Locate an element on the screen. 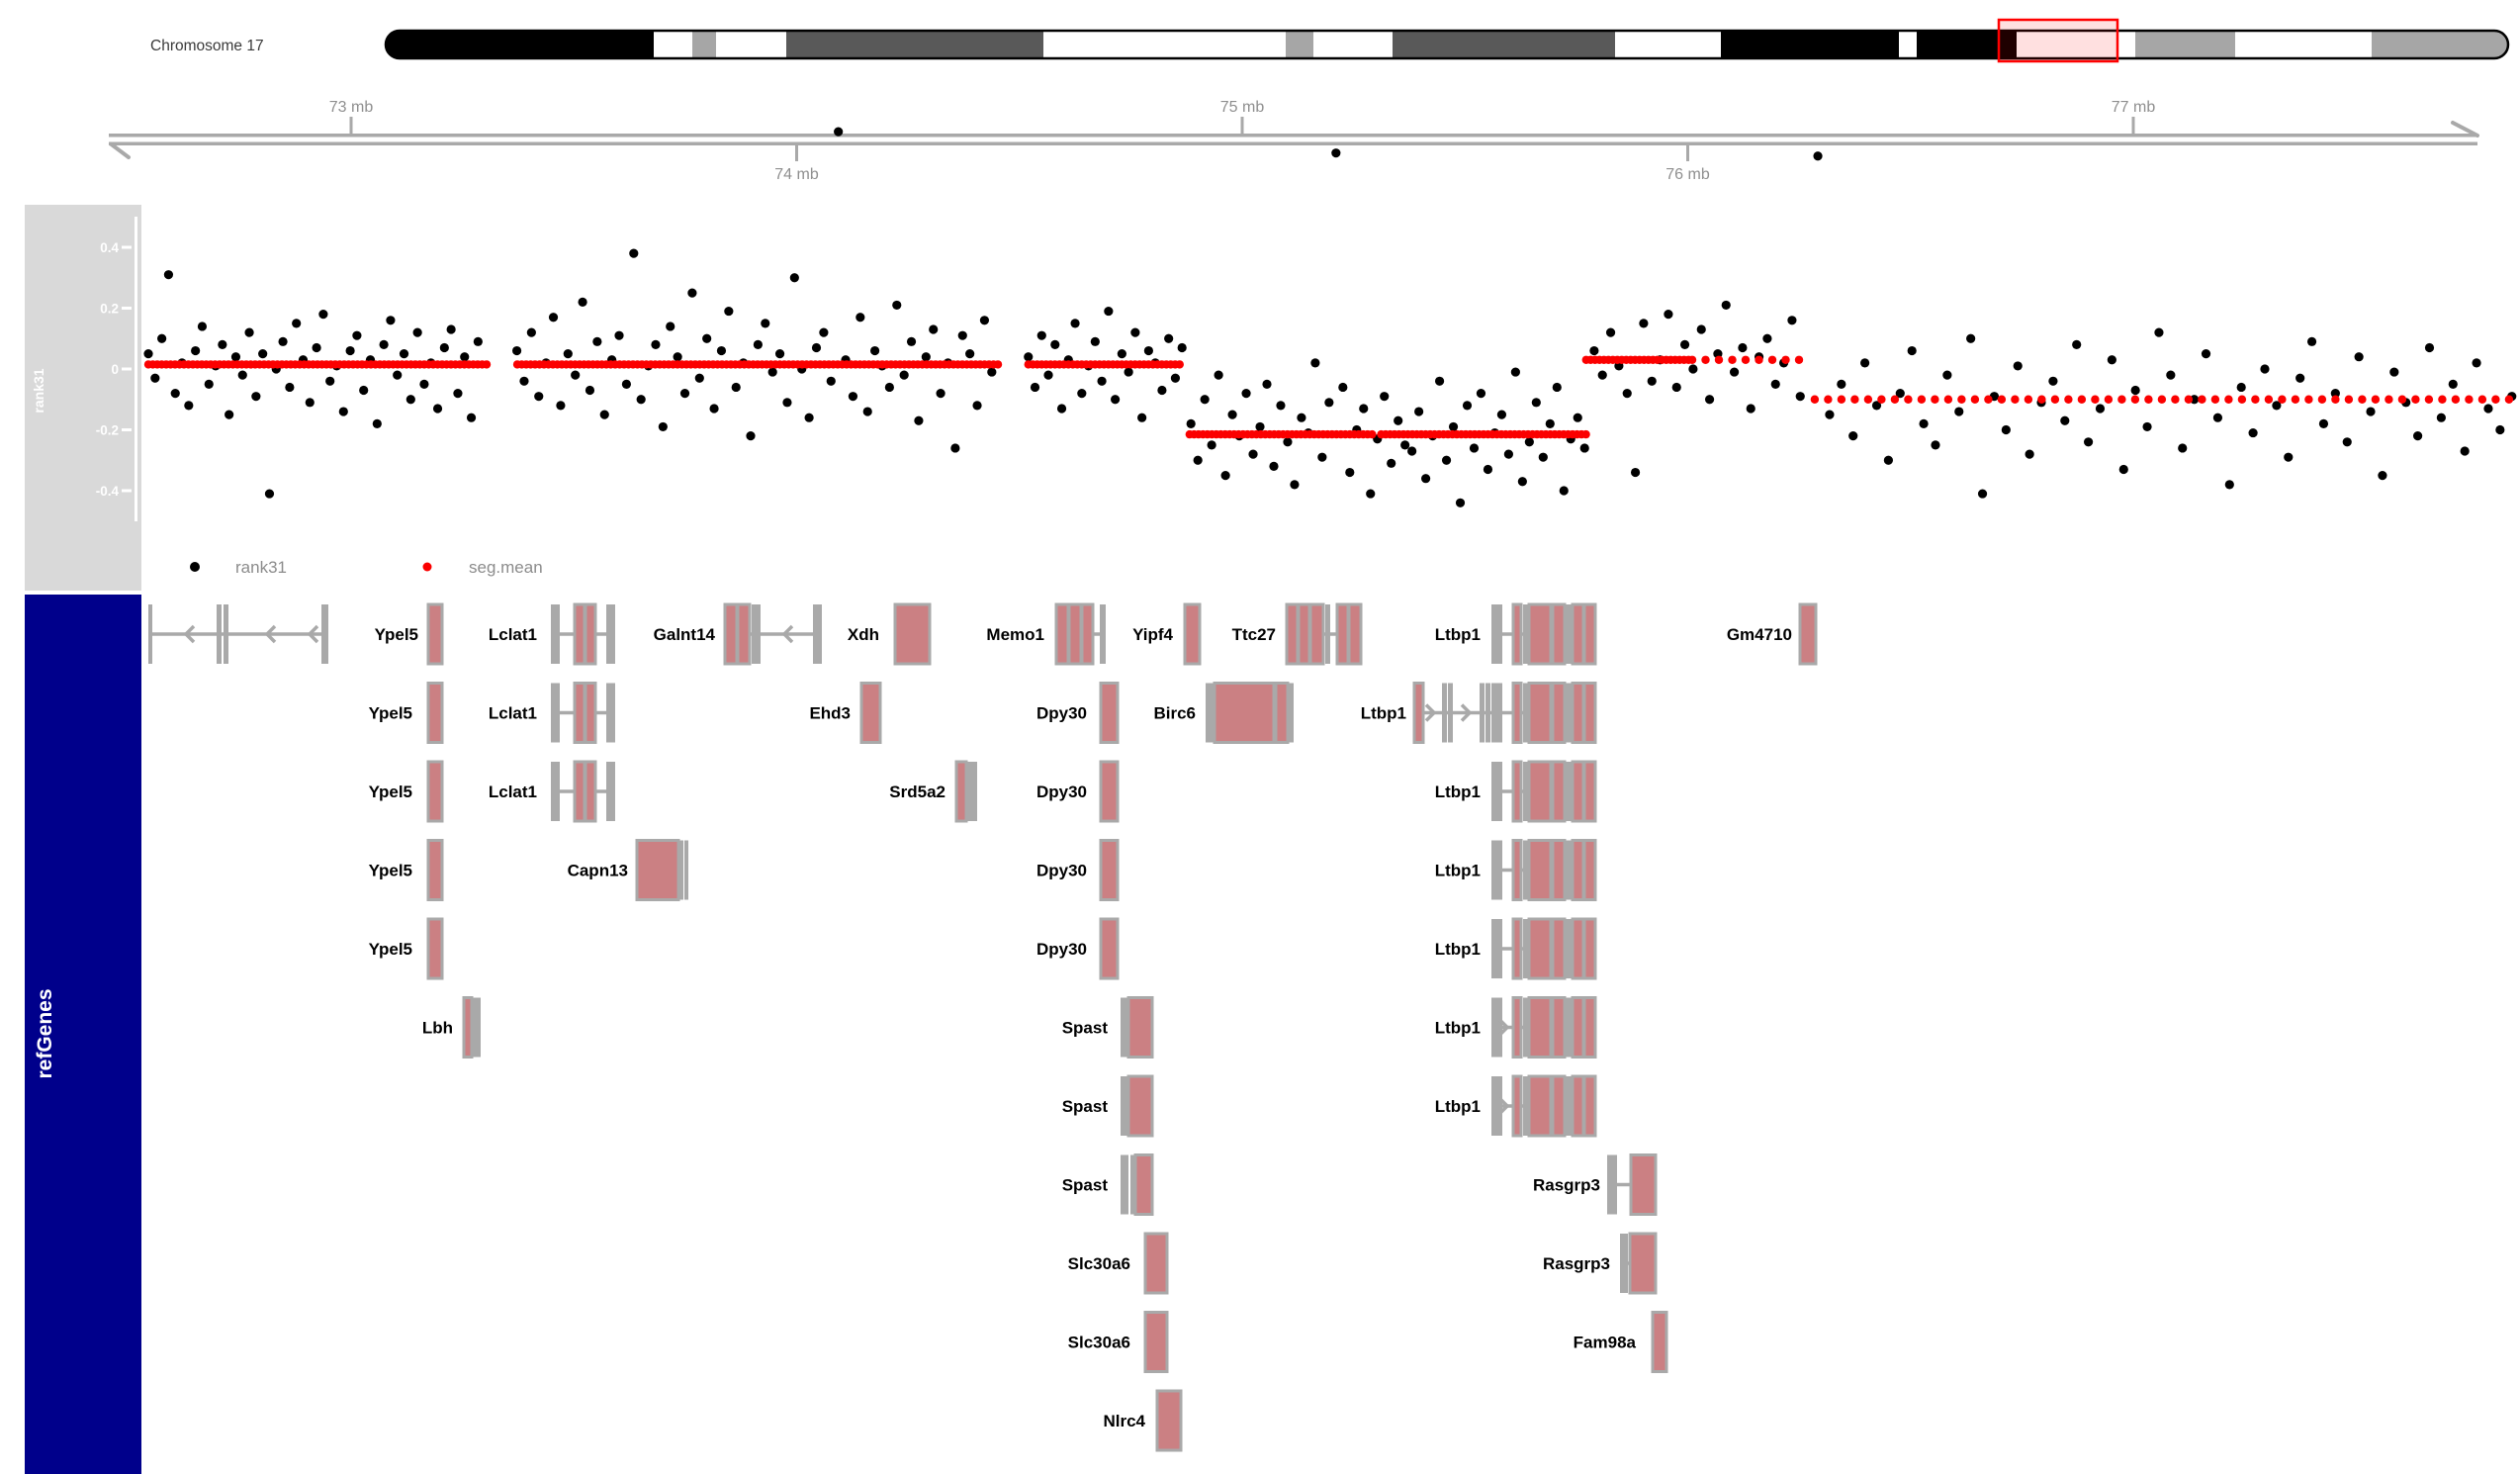 Image resolution: width=2520 pixels, height=1474 pixels. gene-model: Ttc27 is located at coordinates (1297, 634).